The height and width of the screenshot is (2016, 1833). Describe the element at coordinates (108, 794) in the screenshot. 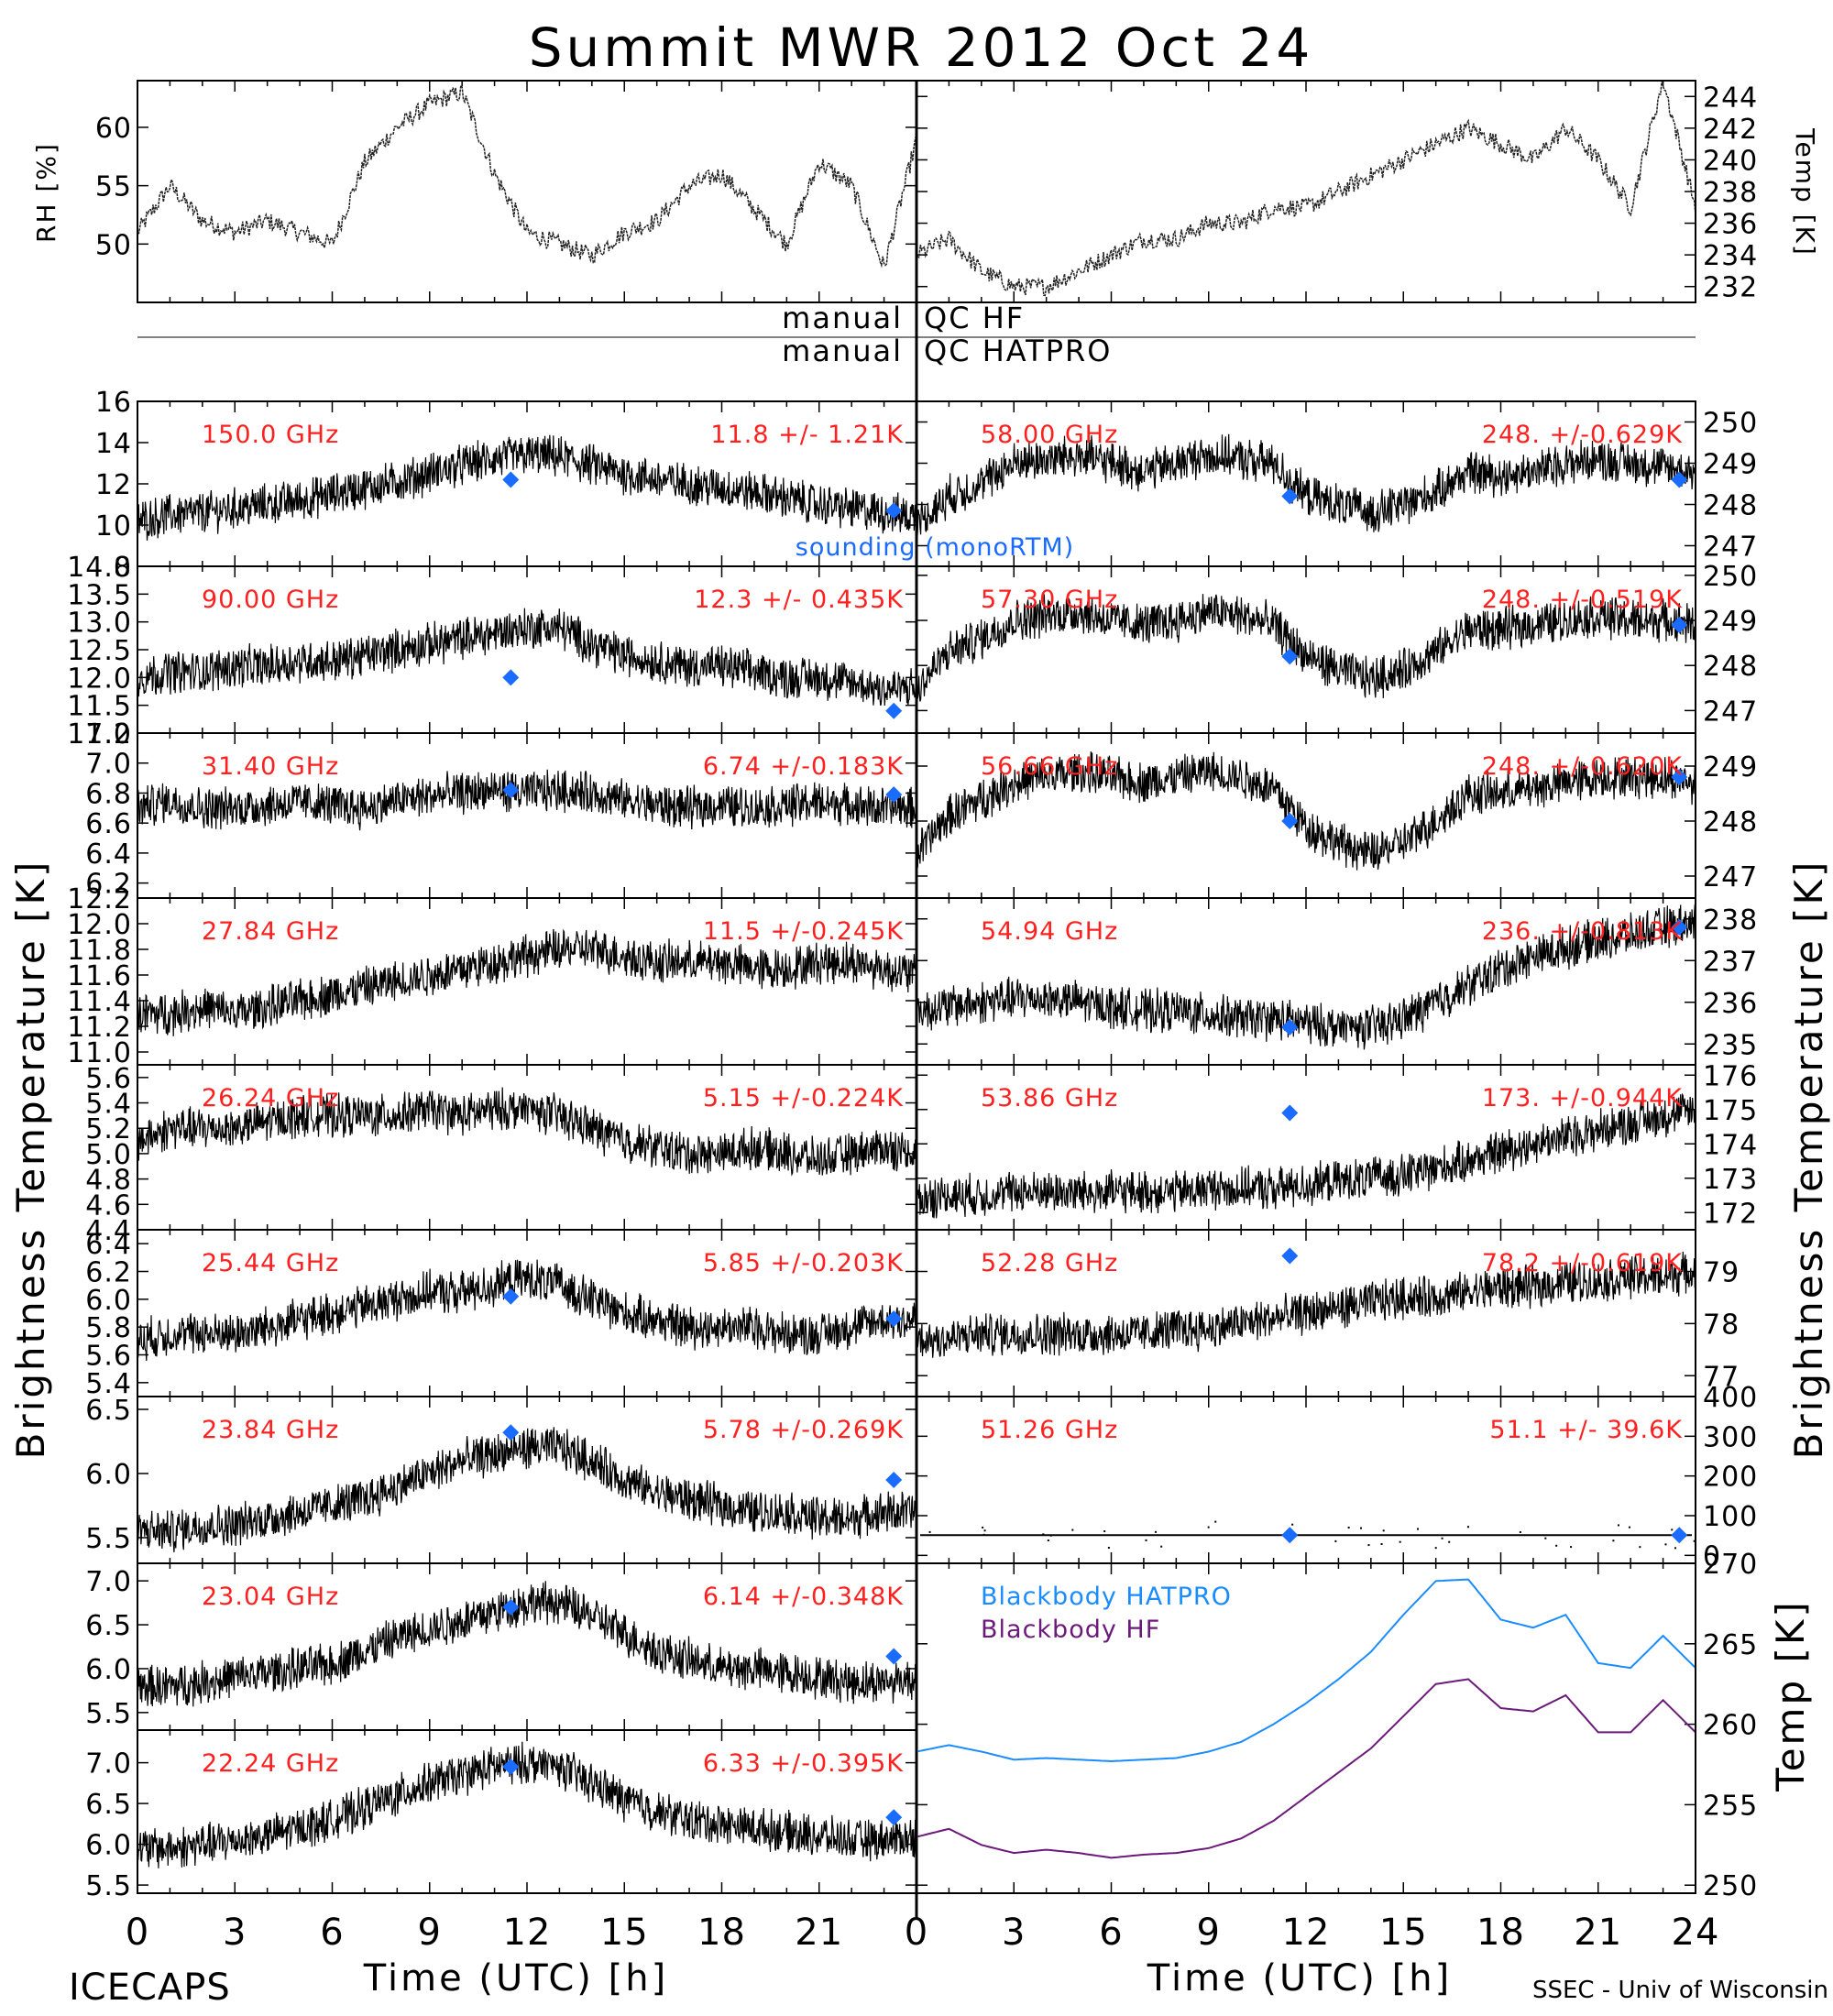

I see `y-tick-label: 6.8` at that location.